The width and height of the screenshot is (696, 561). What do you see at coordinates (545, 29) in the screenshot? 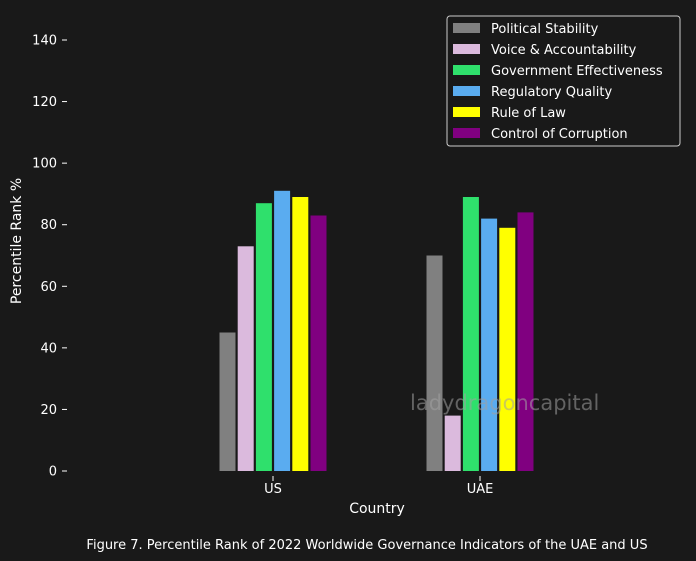
I see `legend-label: Political Stability` at bounding box center [545, 29].